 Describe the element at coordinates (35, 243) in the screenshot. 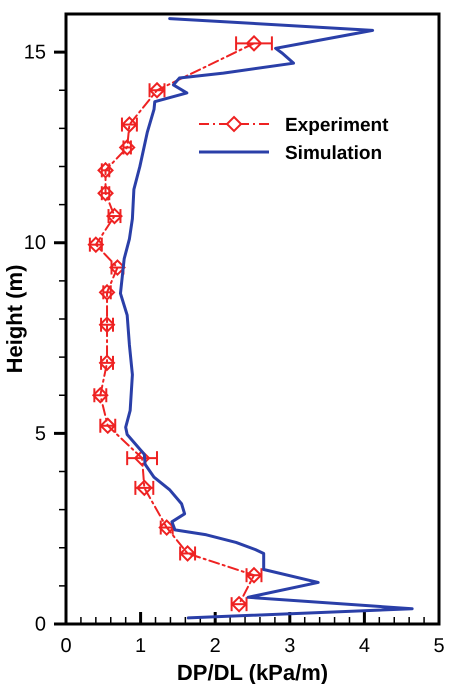

I see `y-tick-label: 10` at that location.